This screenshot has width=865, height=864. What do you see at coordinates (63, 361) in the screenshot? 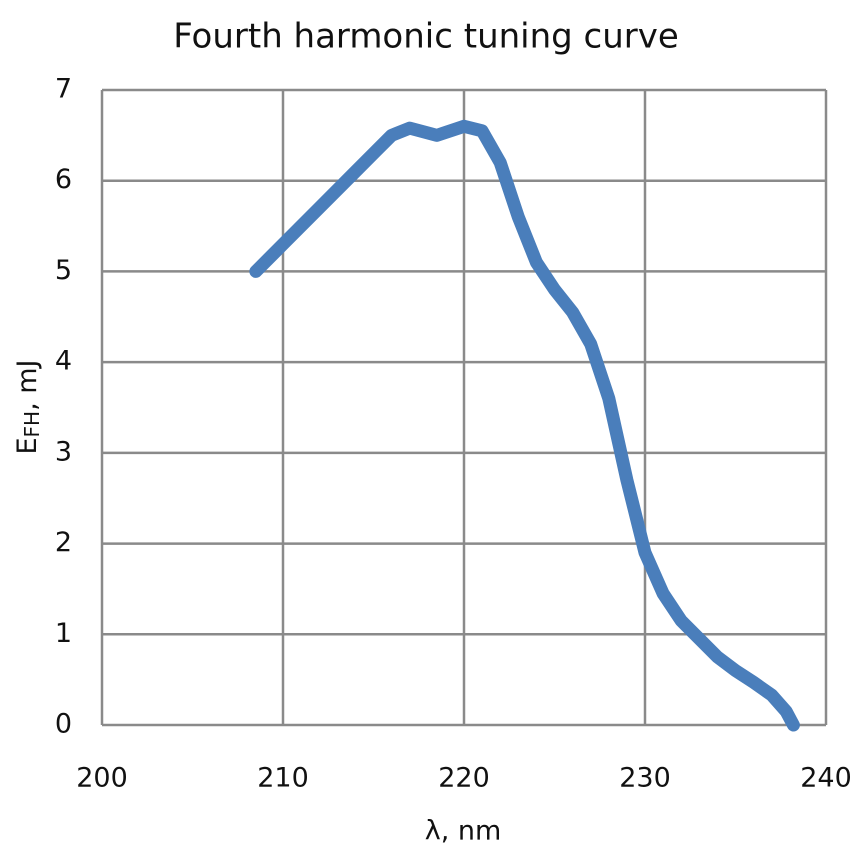
I see `y-tick-label: 4` at bounding box center [63, 361].